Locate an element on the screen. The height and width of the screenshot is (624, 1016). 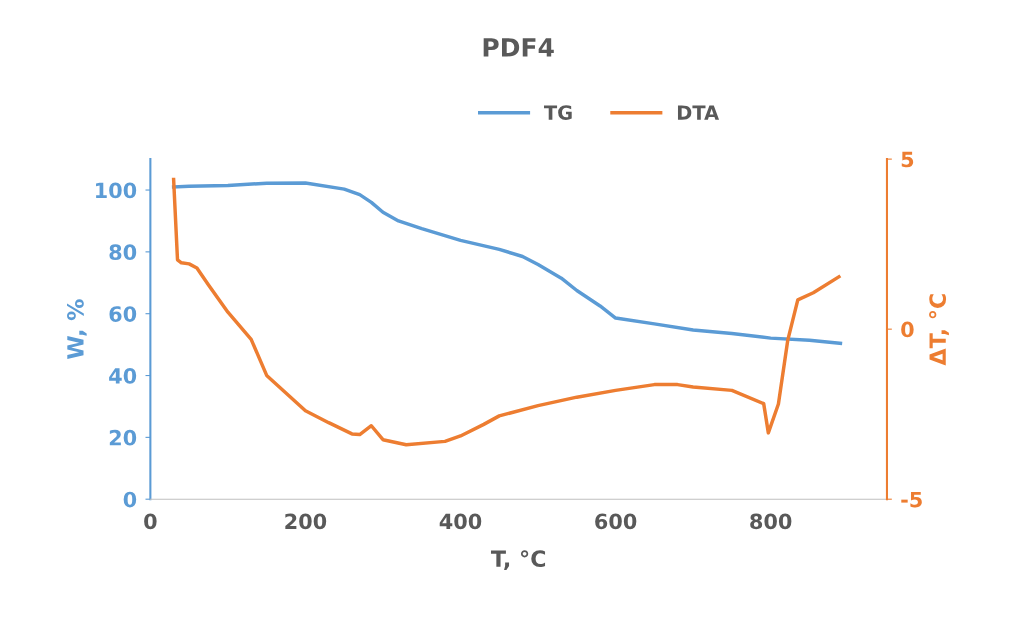
y-tick-label: 20 is located at coordinates (123, 437).